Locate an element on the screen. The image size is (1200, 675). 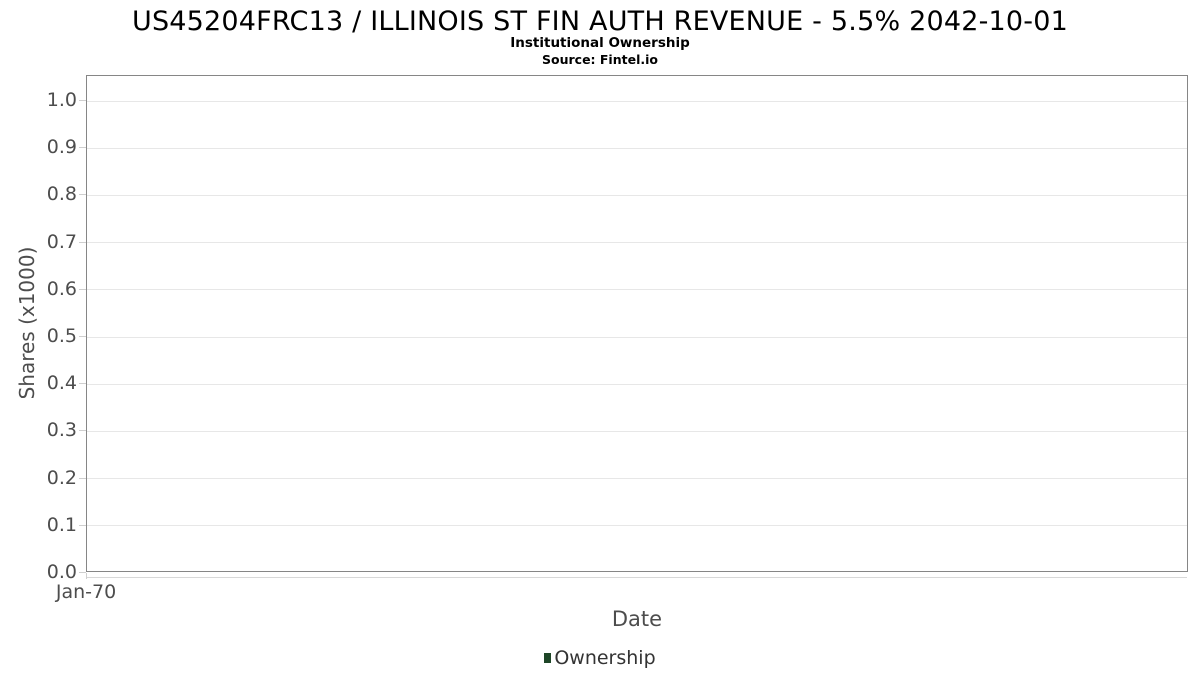
y-tick-label: 1.0 is located at coordinates (61, 100).